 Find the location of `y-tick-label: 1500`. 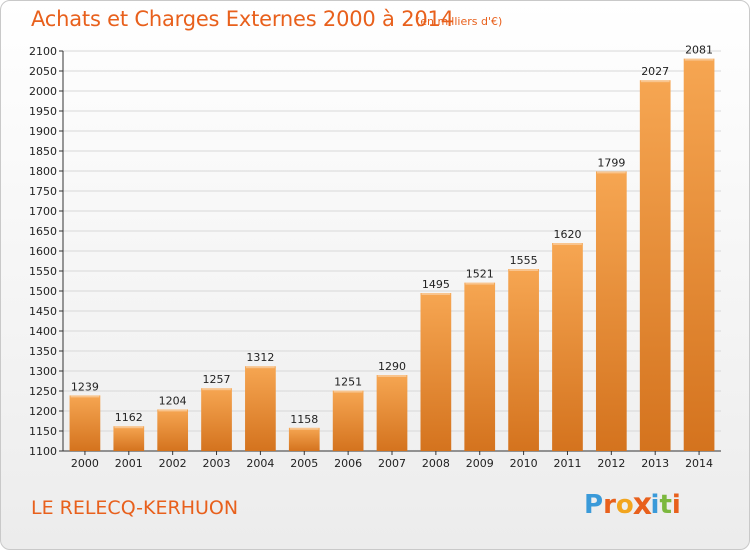

y-tick-label: 1500 is located at coordinates (43, 291).